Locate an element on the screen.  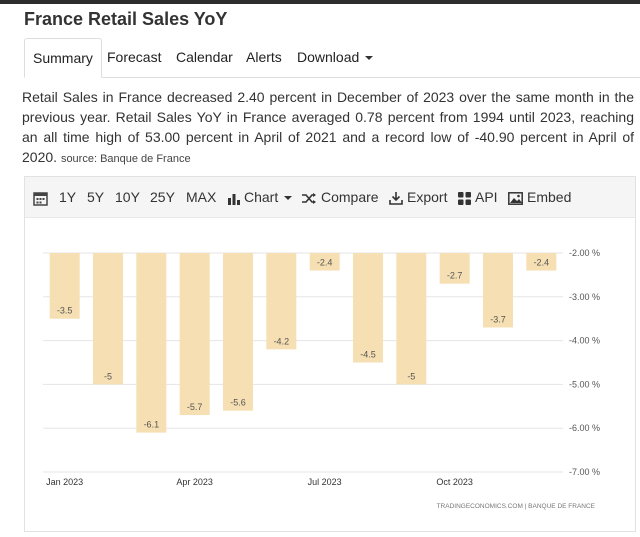
tab-download-label: Download is located at coordinates (328, 57).